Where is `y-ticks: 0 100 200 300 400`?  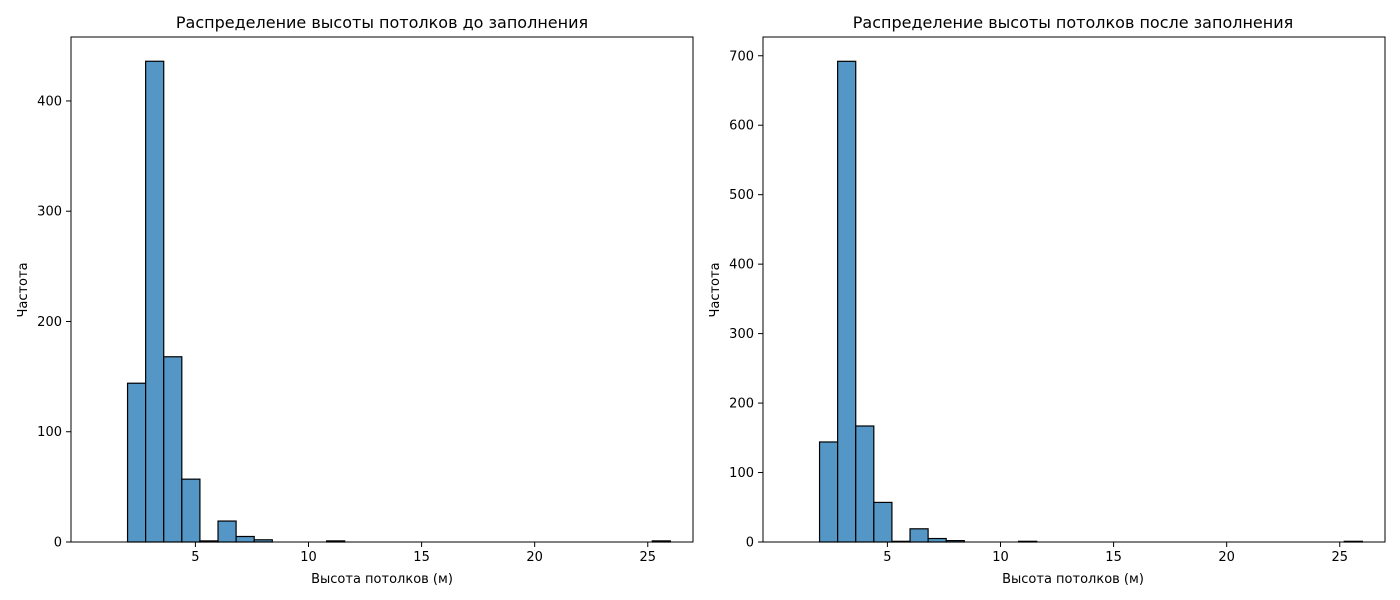
y-ticks: 0 100 200 300 400 is located at coordinates (54, 322).